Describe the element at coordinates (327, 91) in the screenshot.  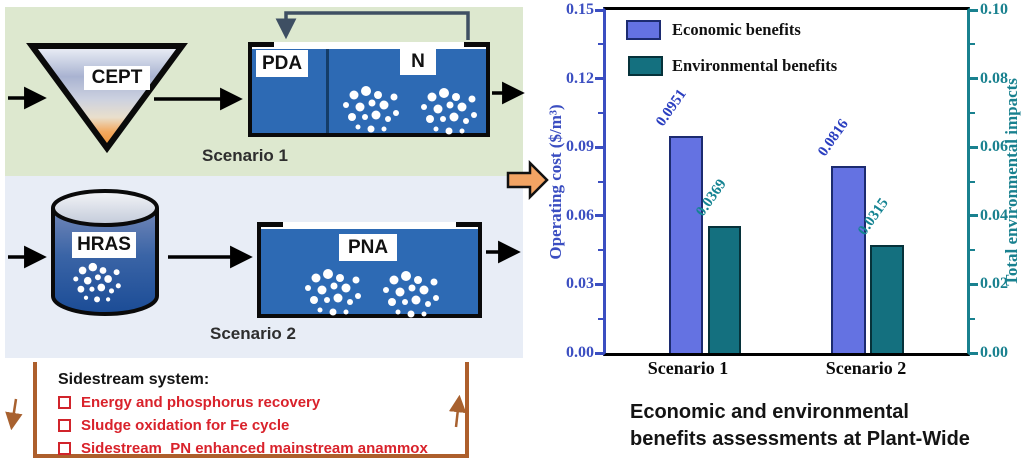
I see `tank-divider` at that location.